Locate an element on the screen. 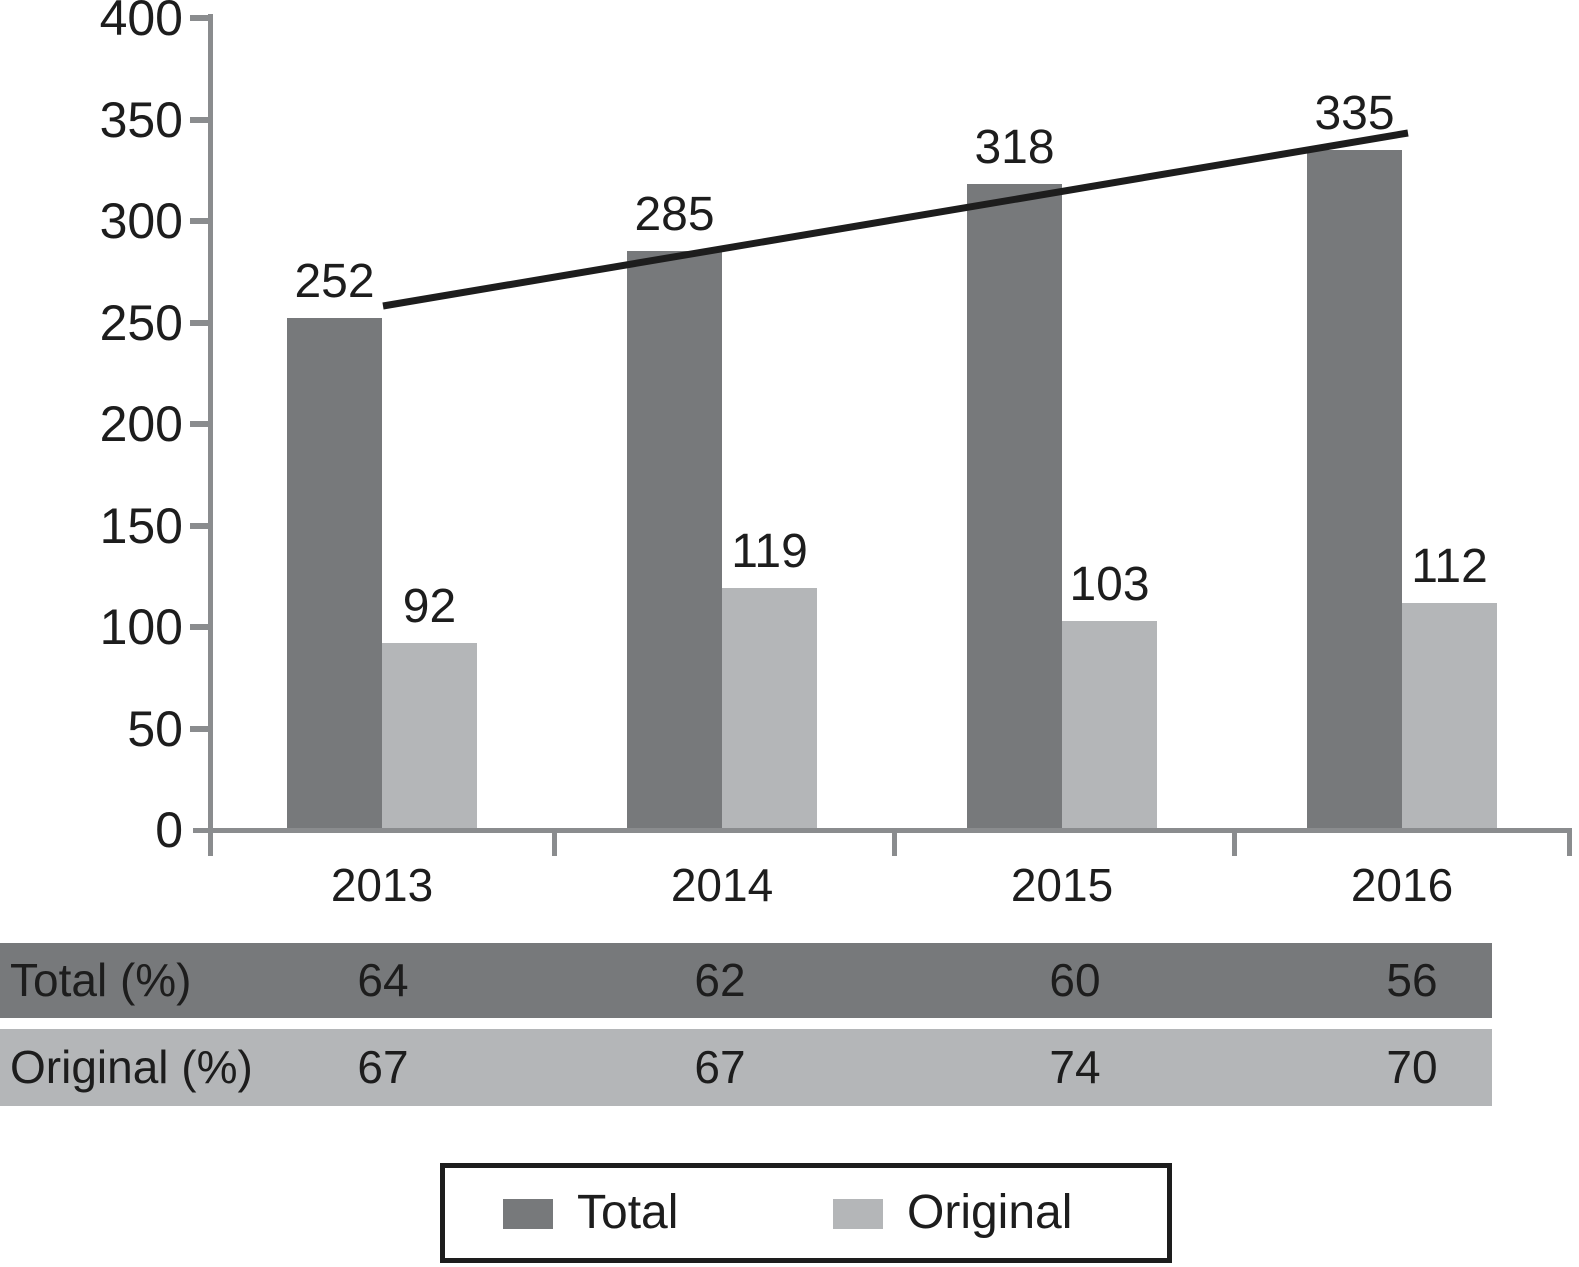 This screenshot has height=1267, width=1579. y-axis-tick-label: 250 is located at coordinates (141, 323).